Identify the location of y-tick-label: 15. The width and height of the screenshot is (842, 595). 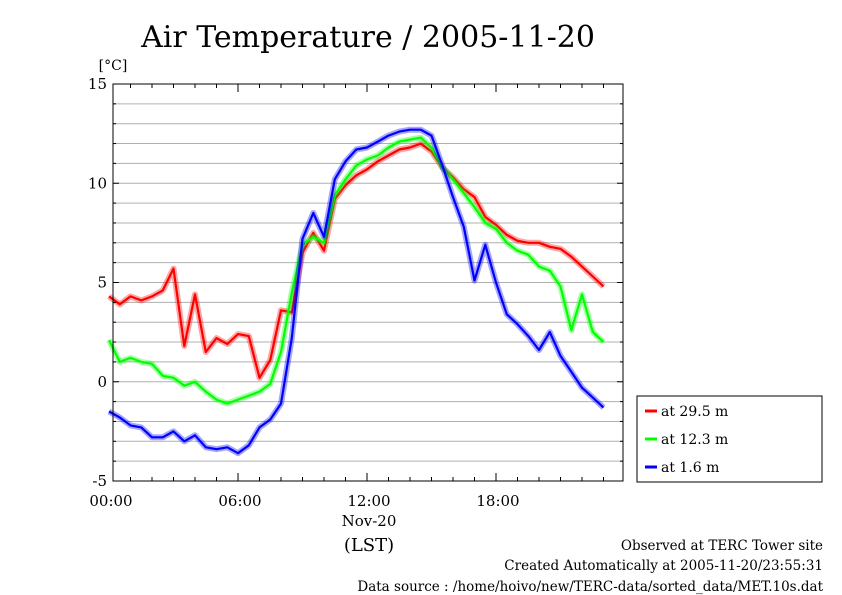
(97, 84).